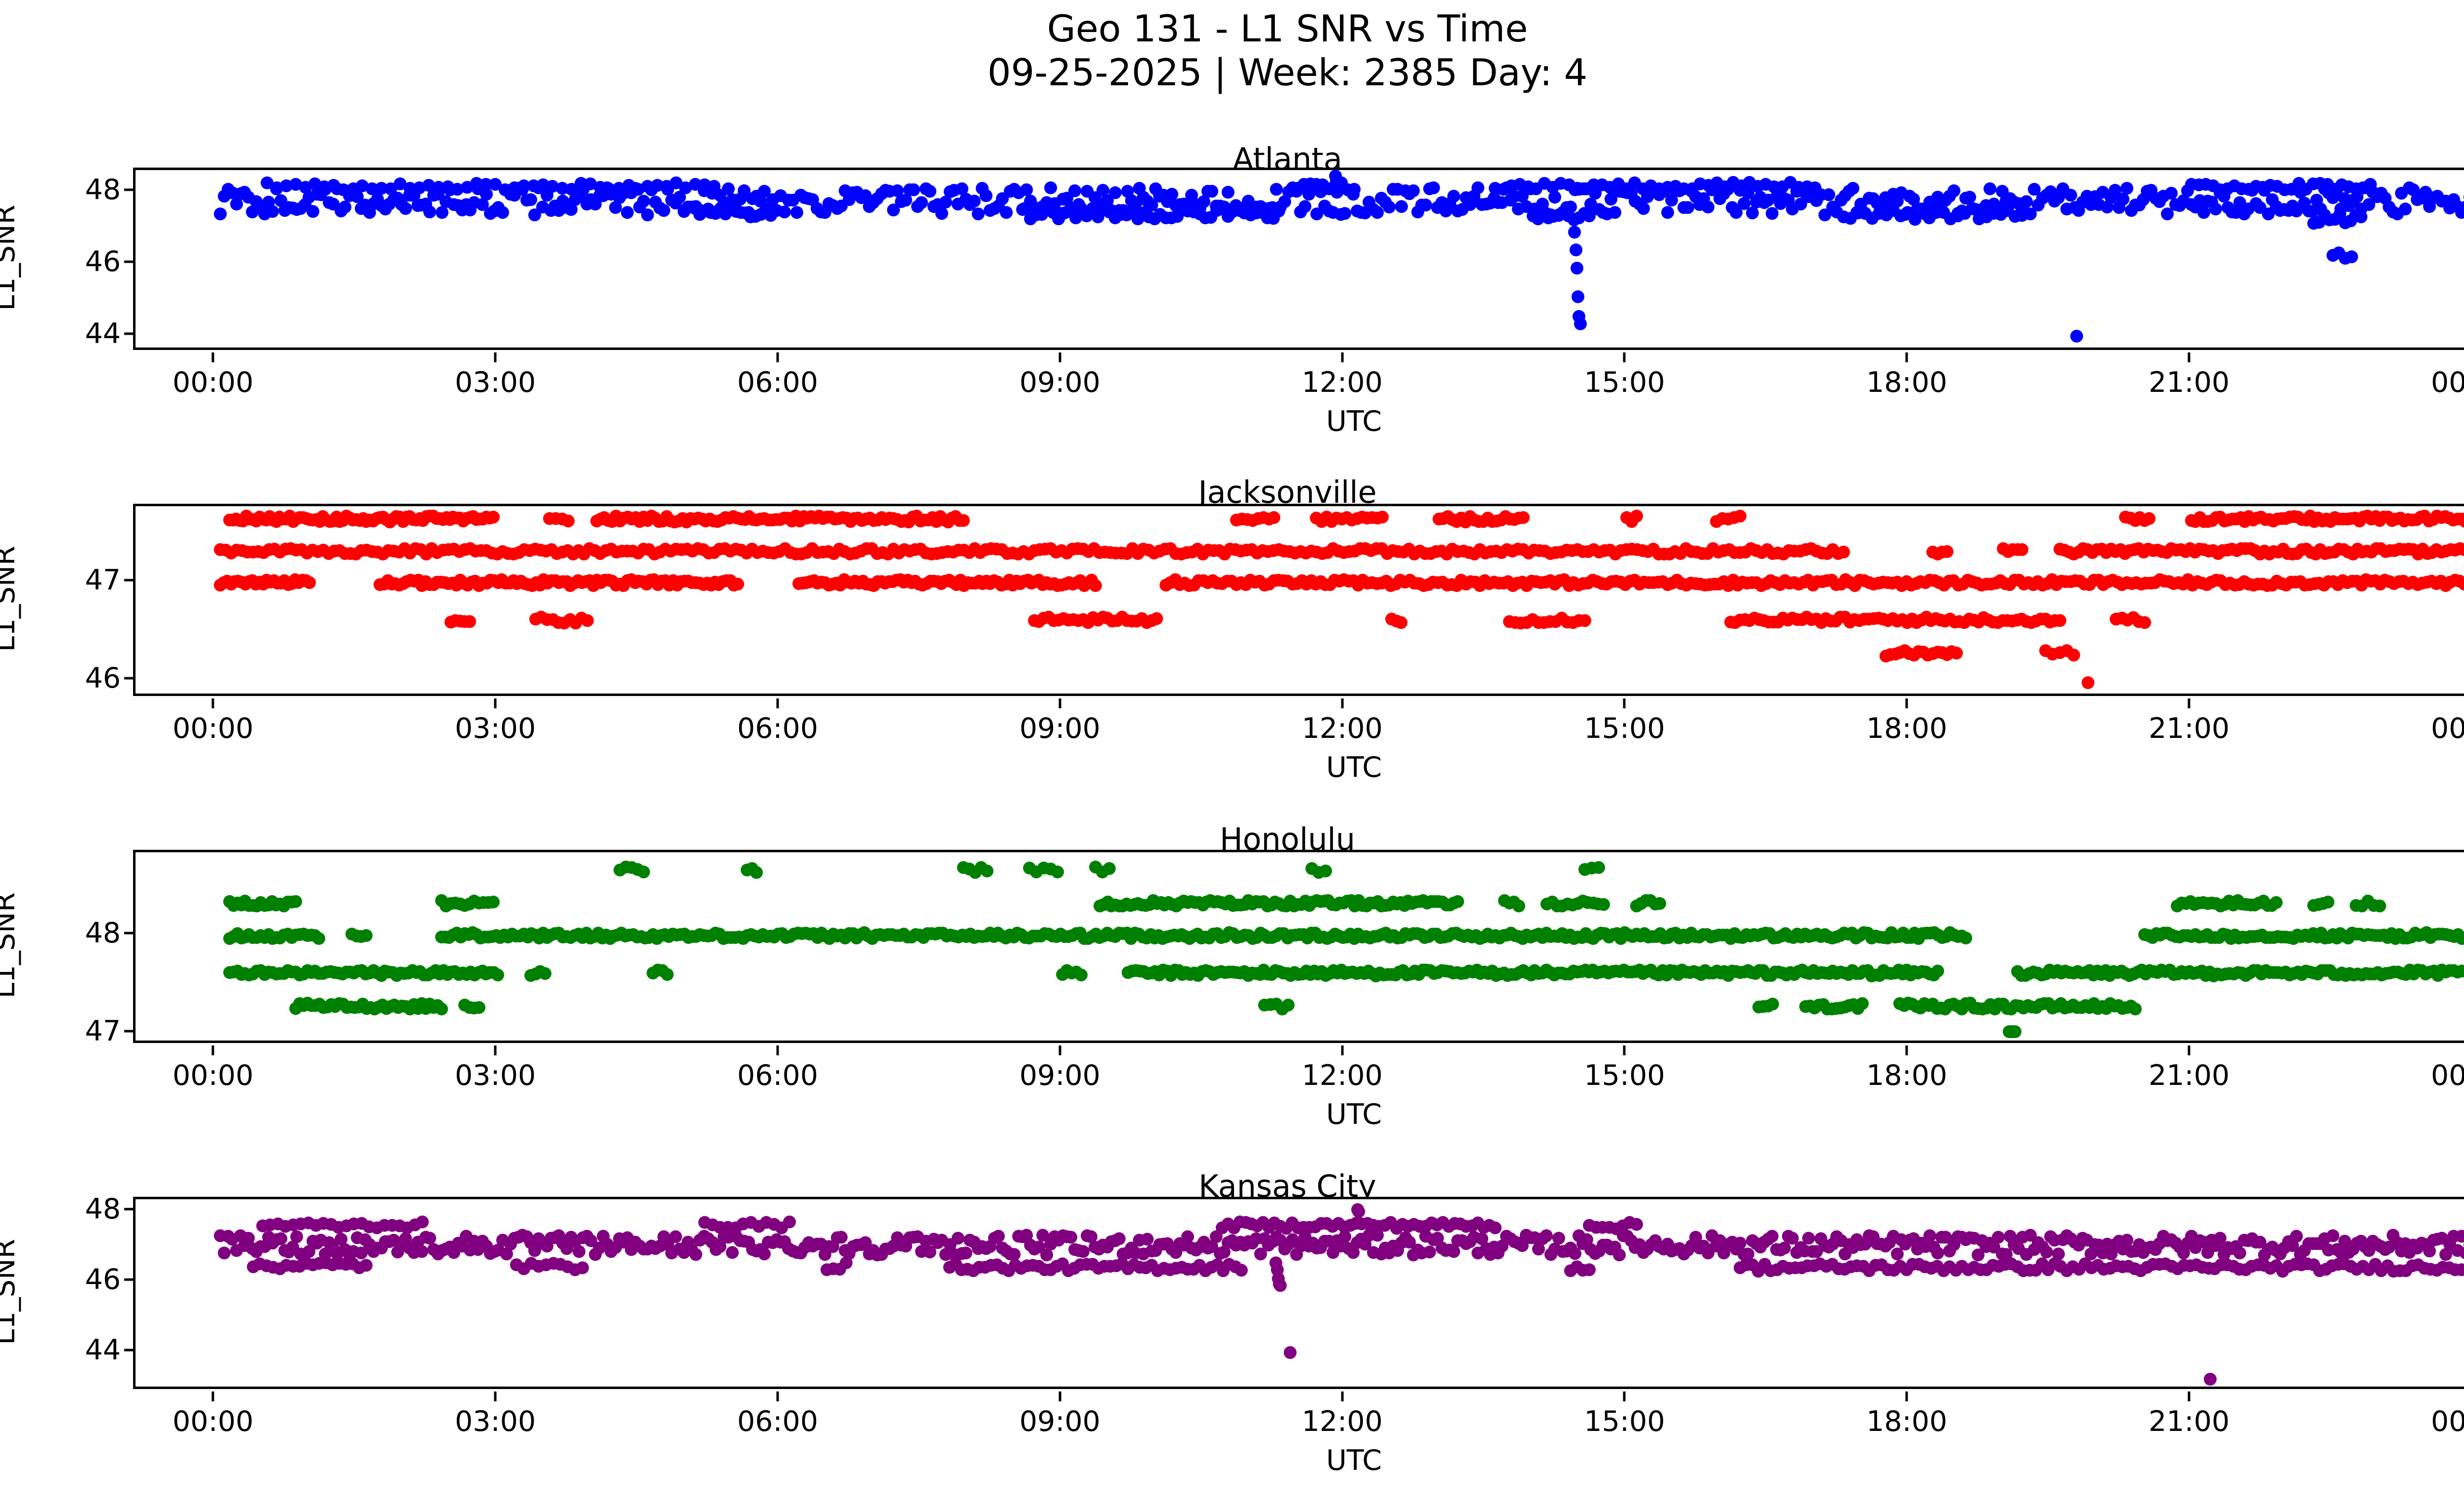 The height and width of the screenshot is (1495, 2464). What do you see at coordinates (1287, 72) in the screenshot?
I see `suptitle-line-2: 09-25-2025 | Week: 2385 Day: 4` at bounding box center [1287, 72].